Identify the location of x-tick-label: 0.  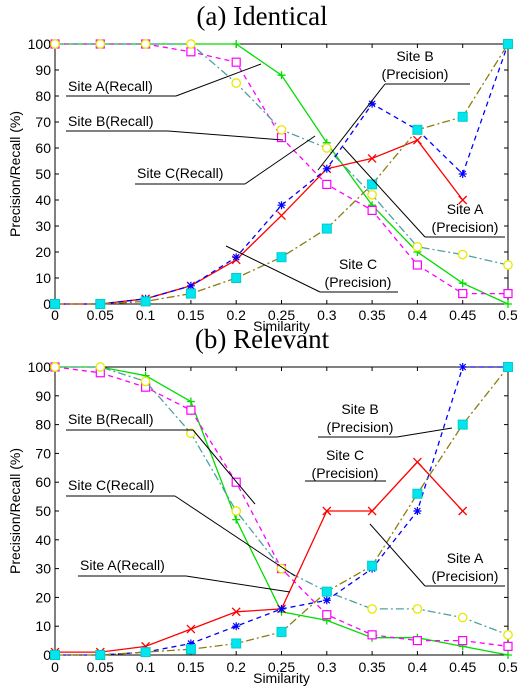
(55, 315).